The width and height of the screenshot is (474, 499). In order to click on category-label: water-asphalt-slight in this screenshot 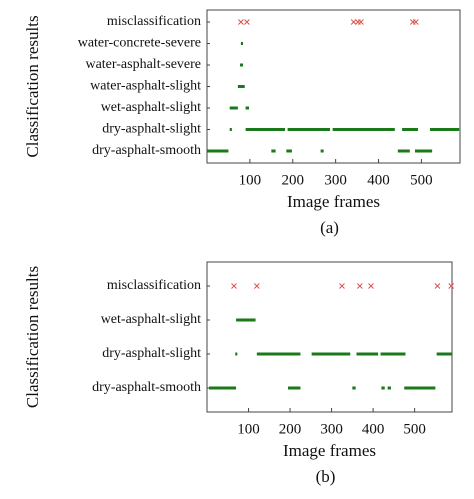, I will do `click(145, 86)`.